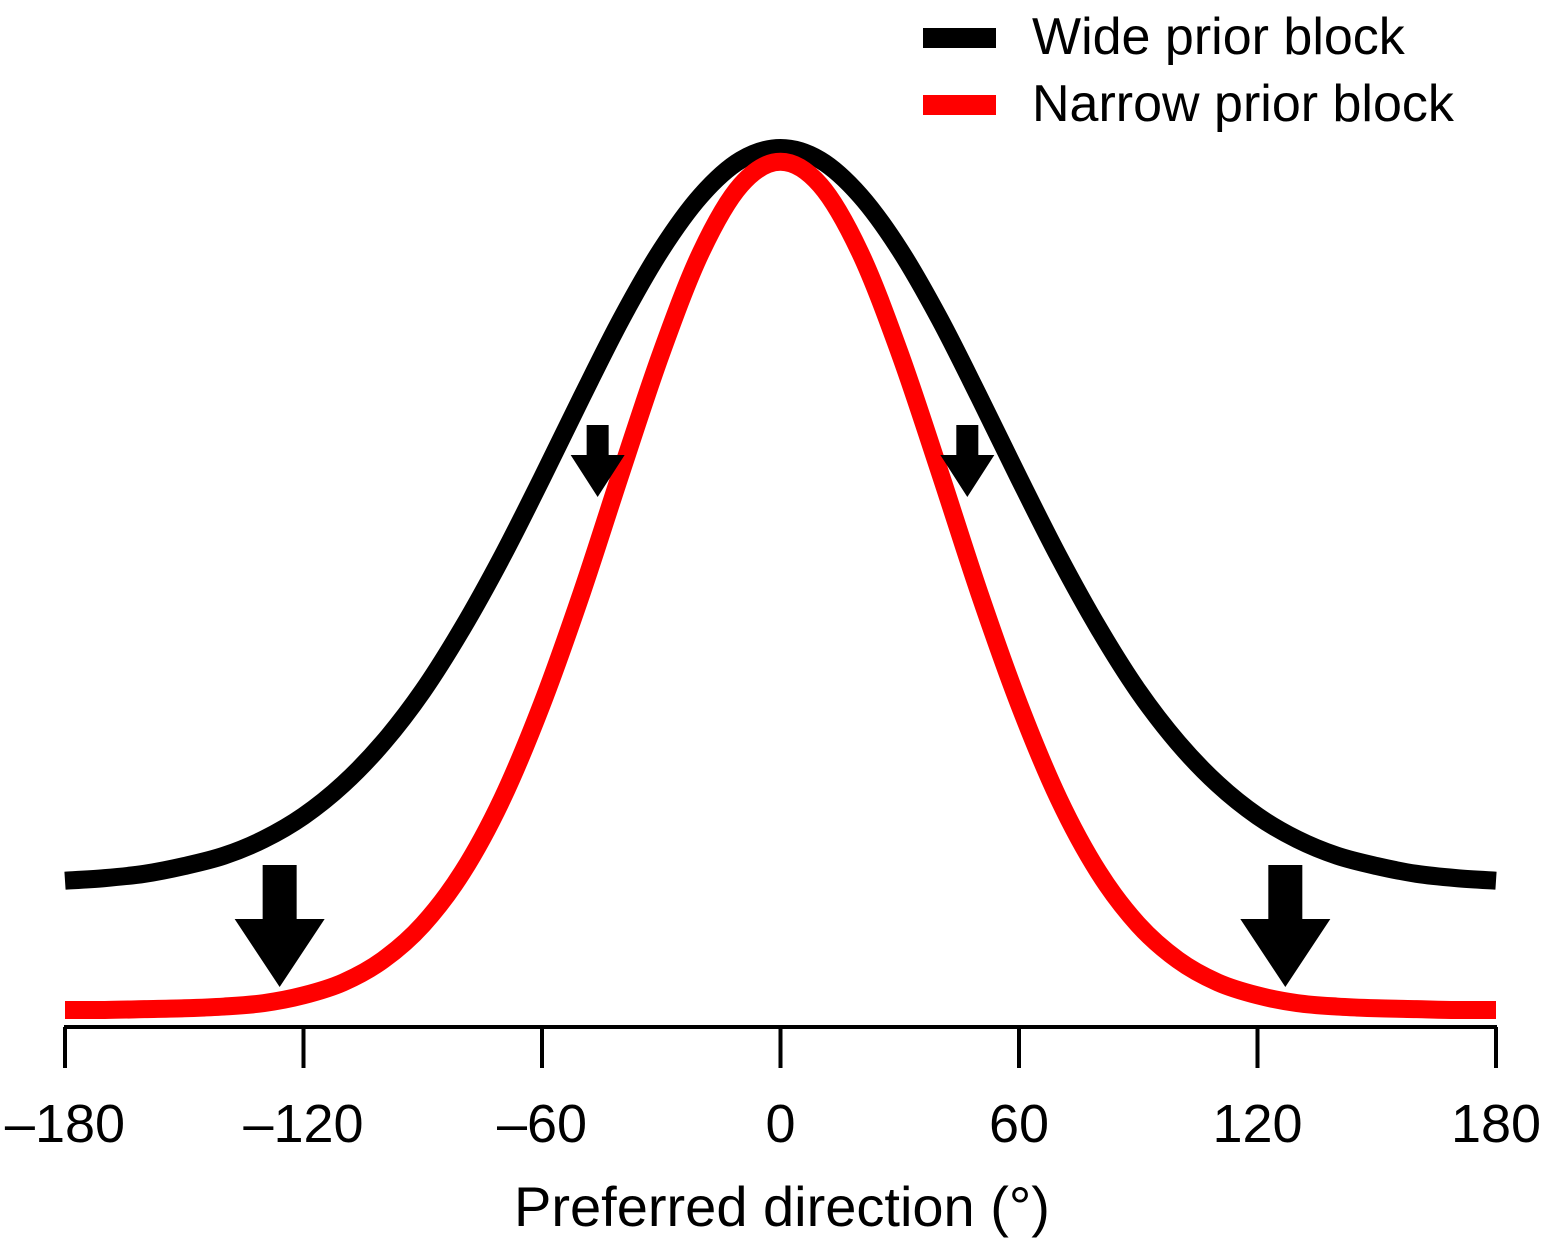  What do you see at coordinates (65, 1124) in the screenshot?
I see `x-tick-label: –180` at bounding box center [65, 1124].